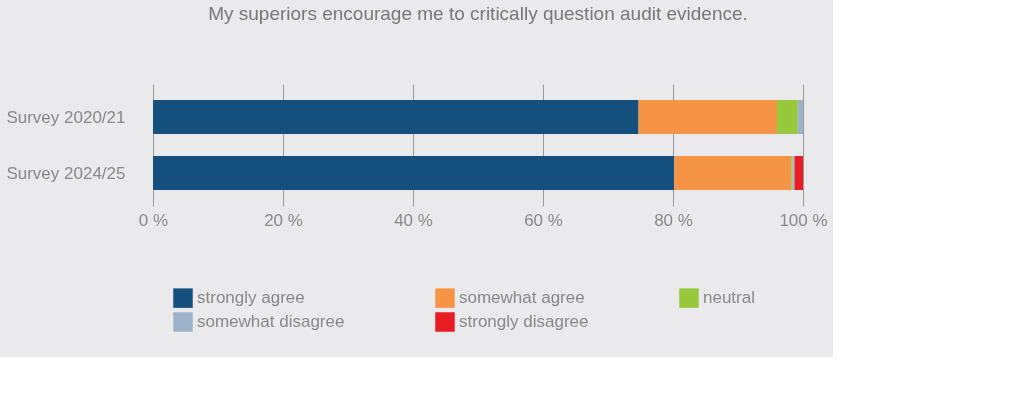  Describe the element at coordinates (729, 298) in the screenshot. I see `legend-label: neutral` at that location.